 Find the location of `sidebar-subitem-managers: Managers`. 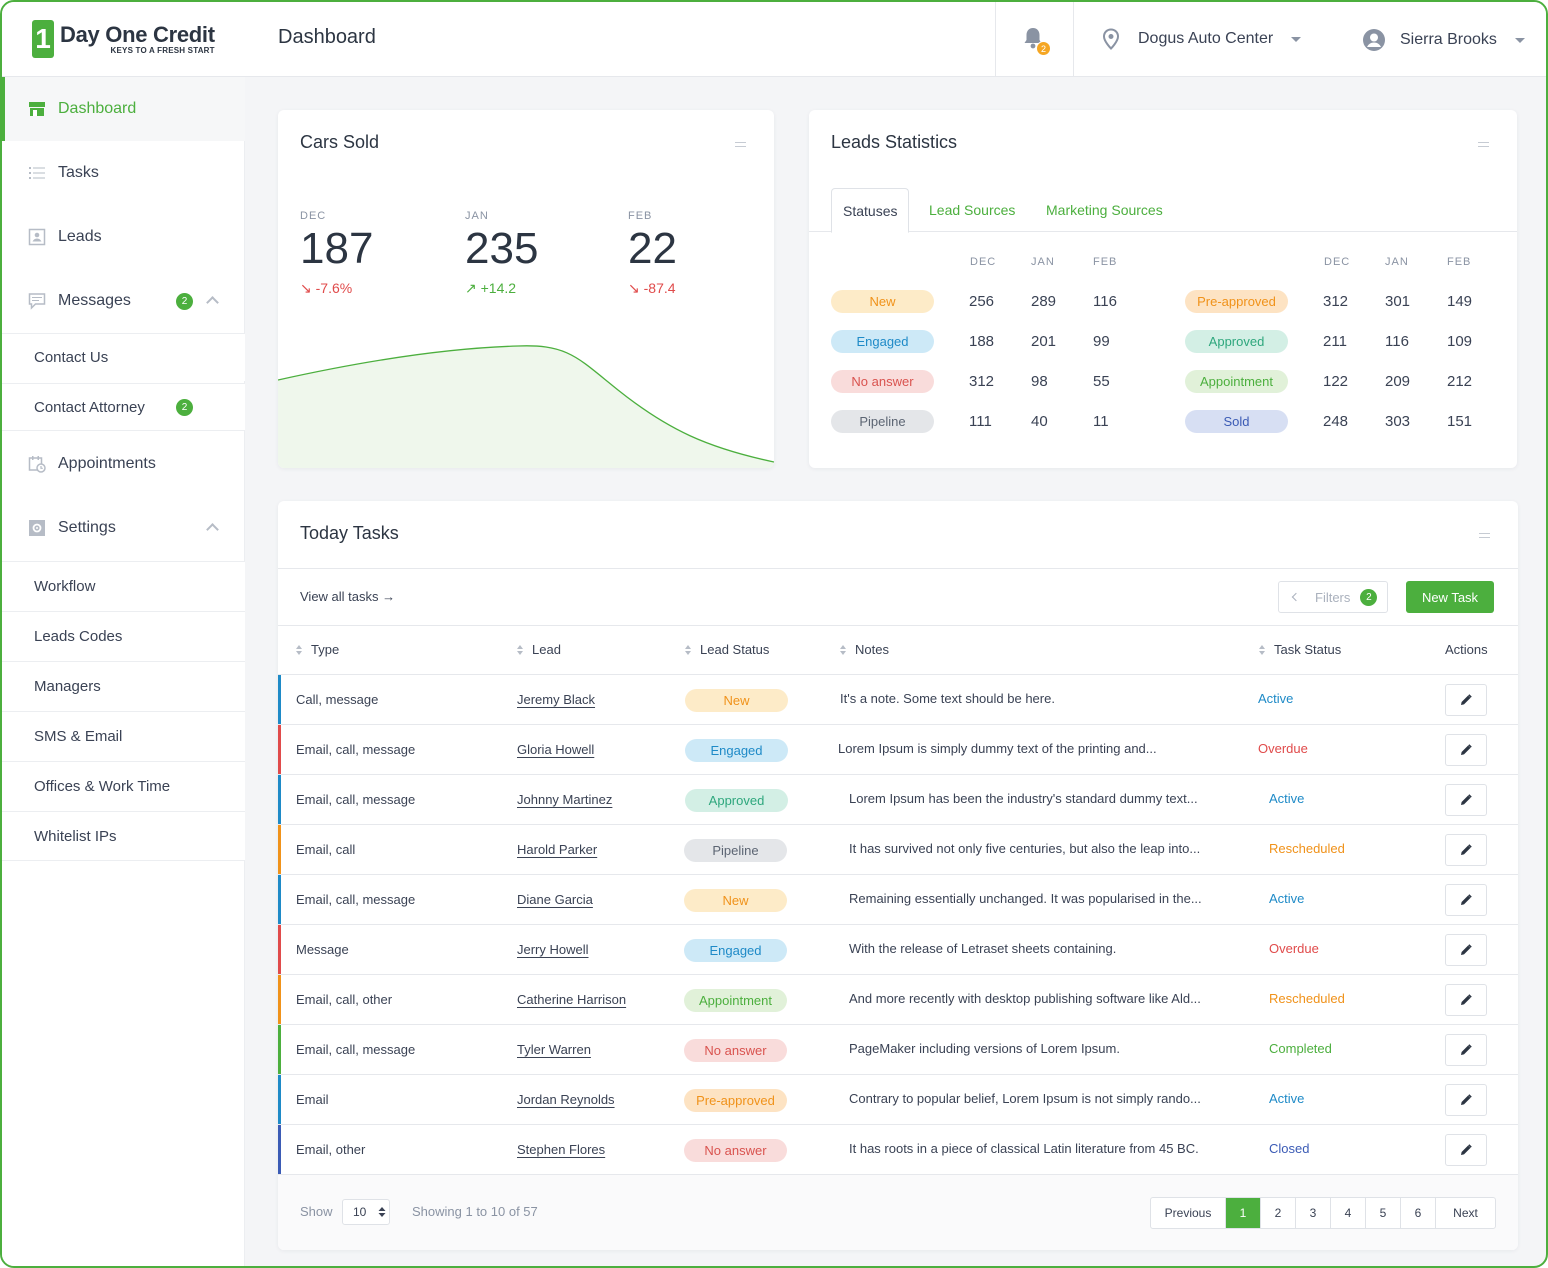

sidebar-subitem-managers: Managers is located at coordinates (123, 686).